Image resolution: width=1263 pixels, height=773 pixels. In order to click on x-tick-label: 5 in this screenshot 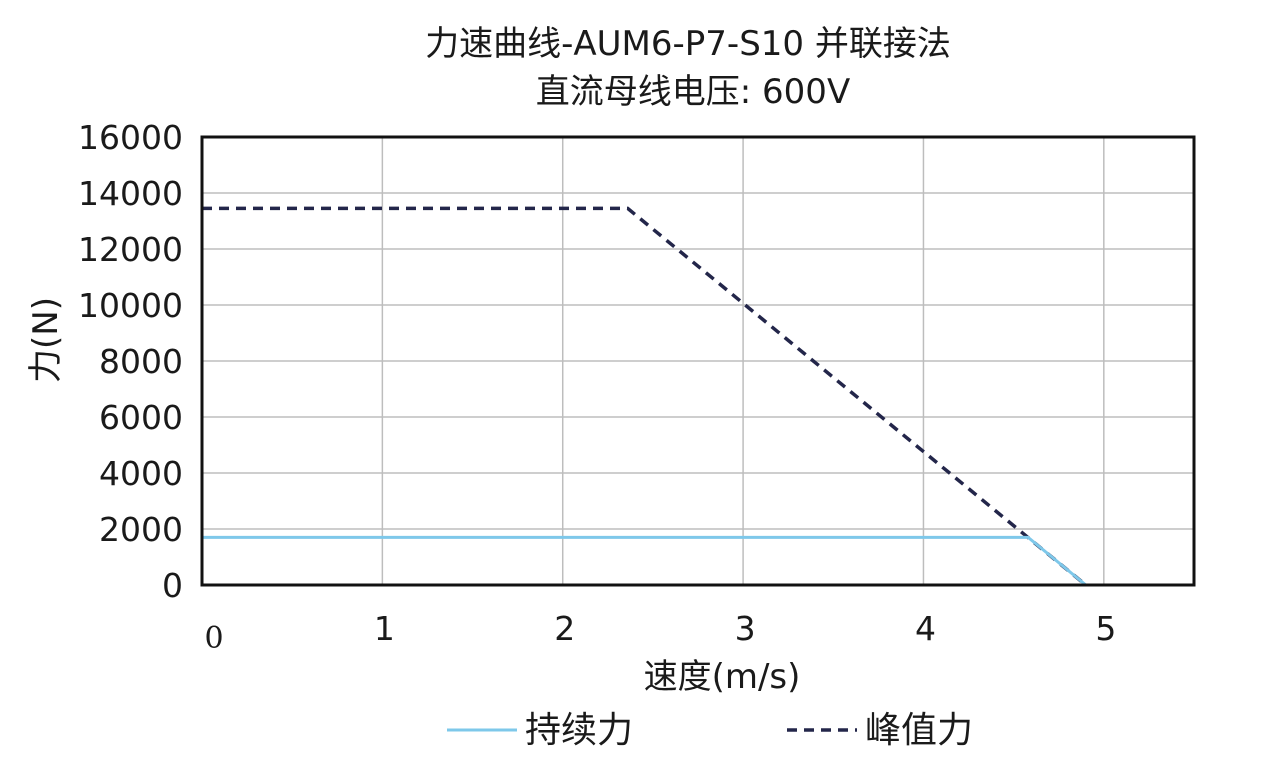, I will do `click(1105, 628)`.